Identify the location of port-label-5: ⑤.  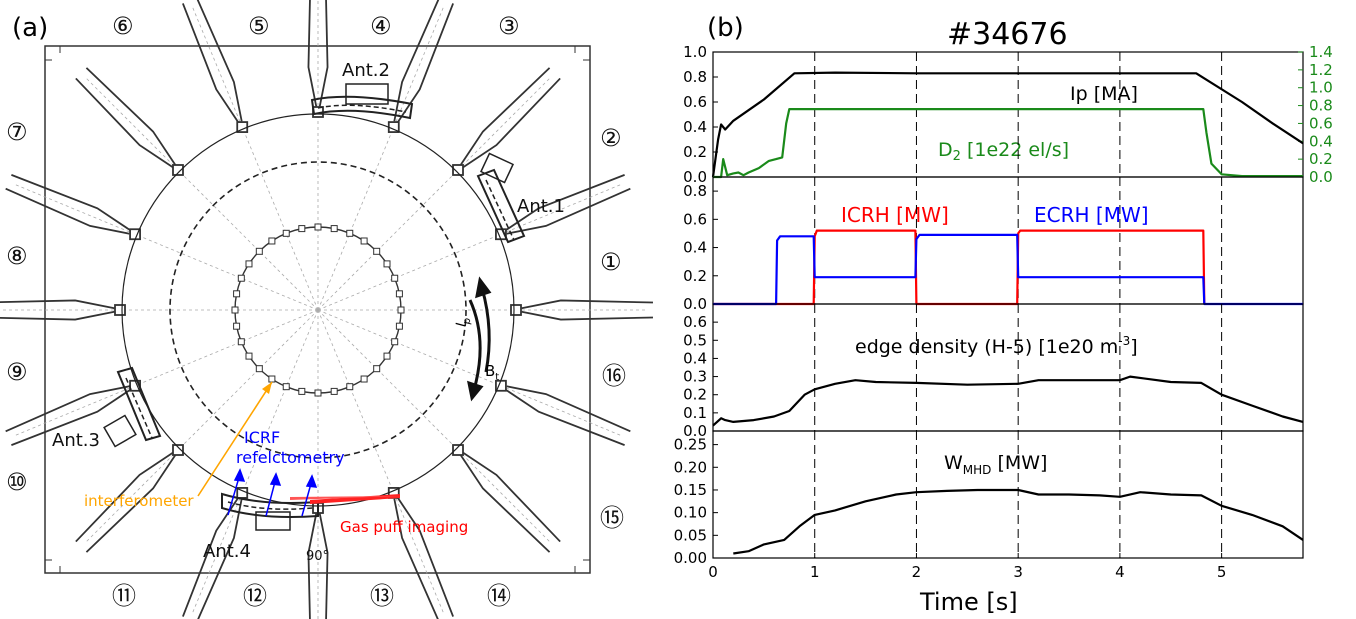
(259, 26).